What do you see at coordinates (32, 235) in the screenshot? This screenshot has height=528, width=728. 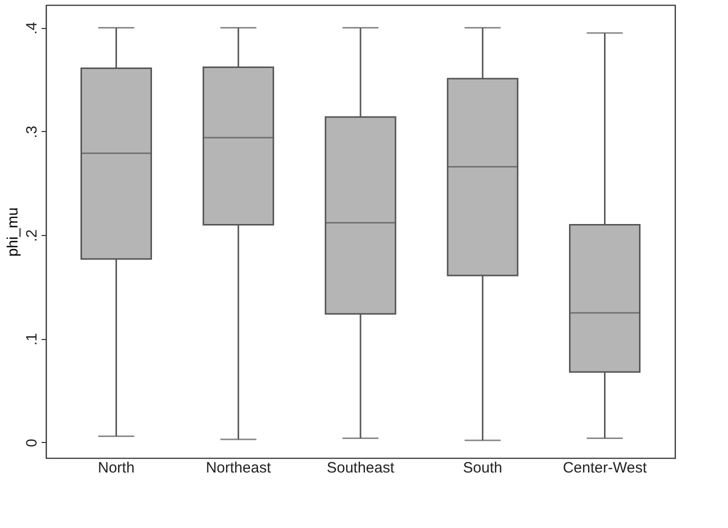 I see `y-tick-label: .2` at bounding box center [32, 235].